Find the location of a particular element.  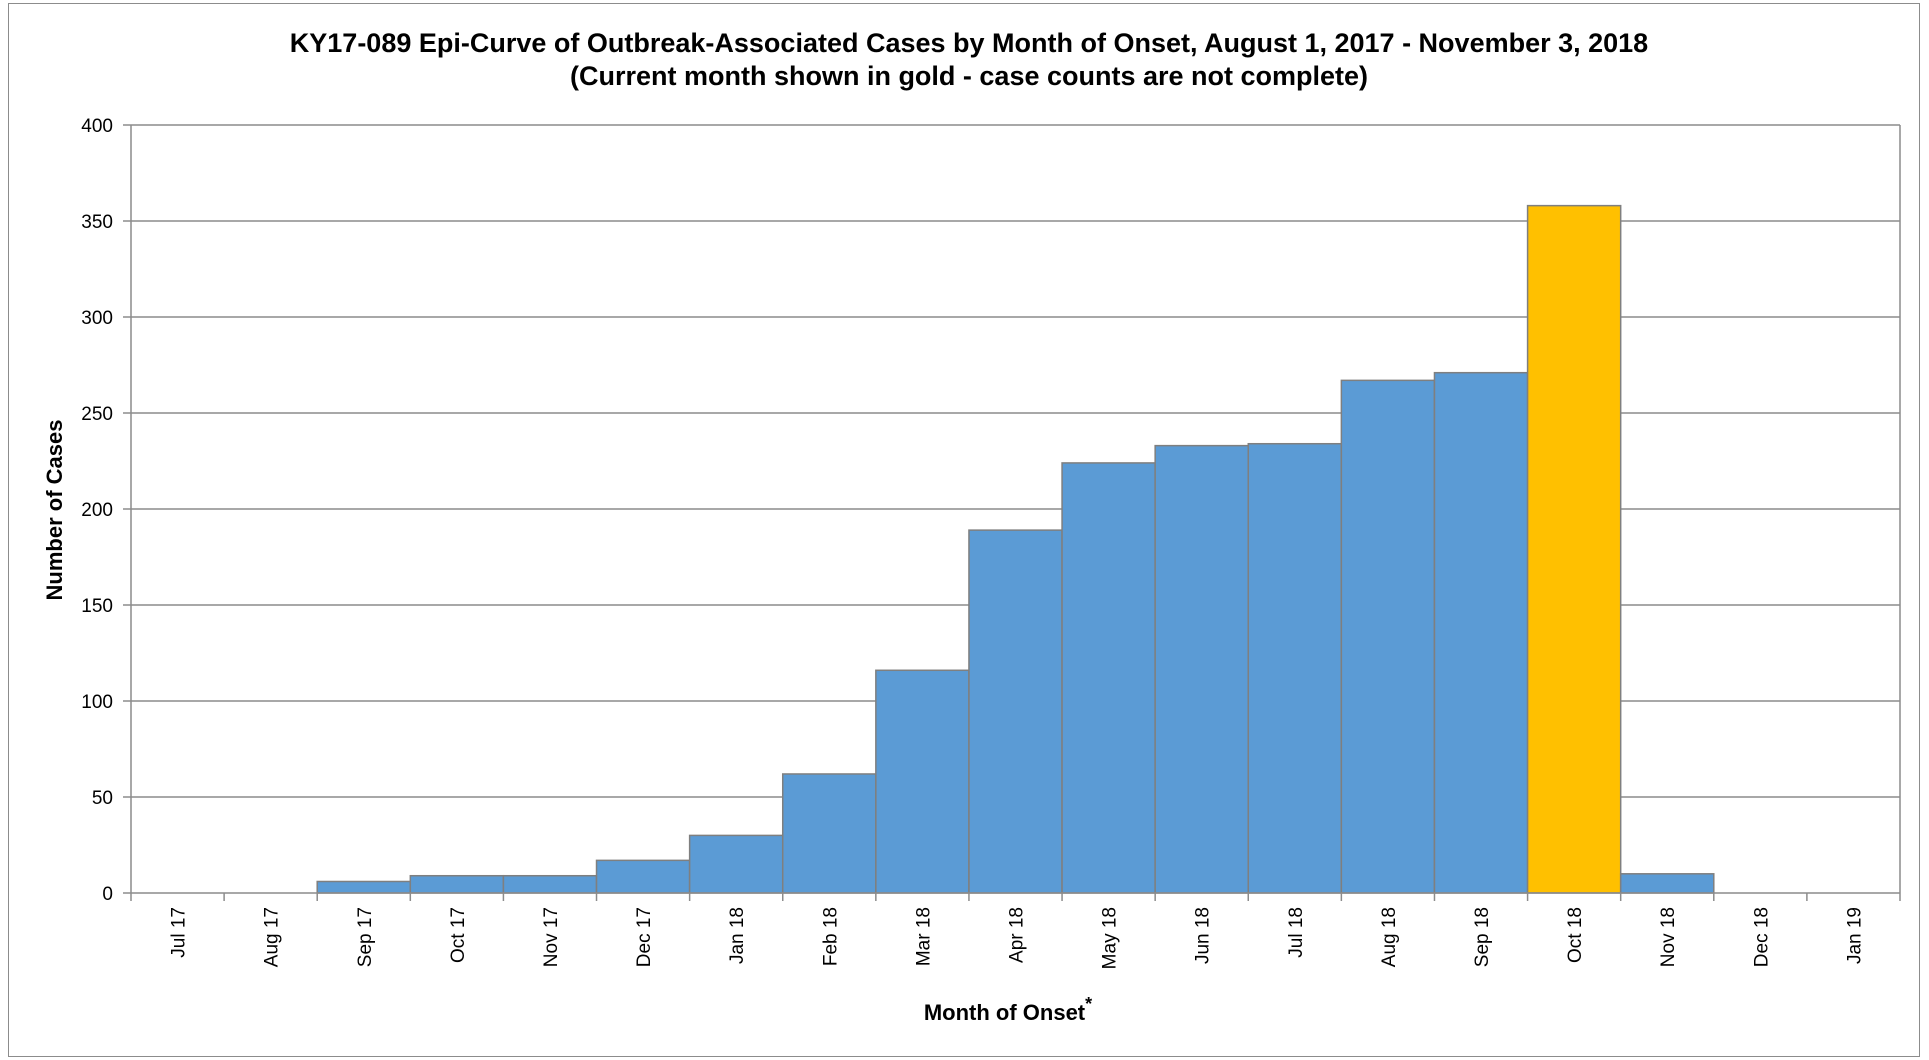

y-tick-label: 100 is located at coordinates (97, 702).